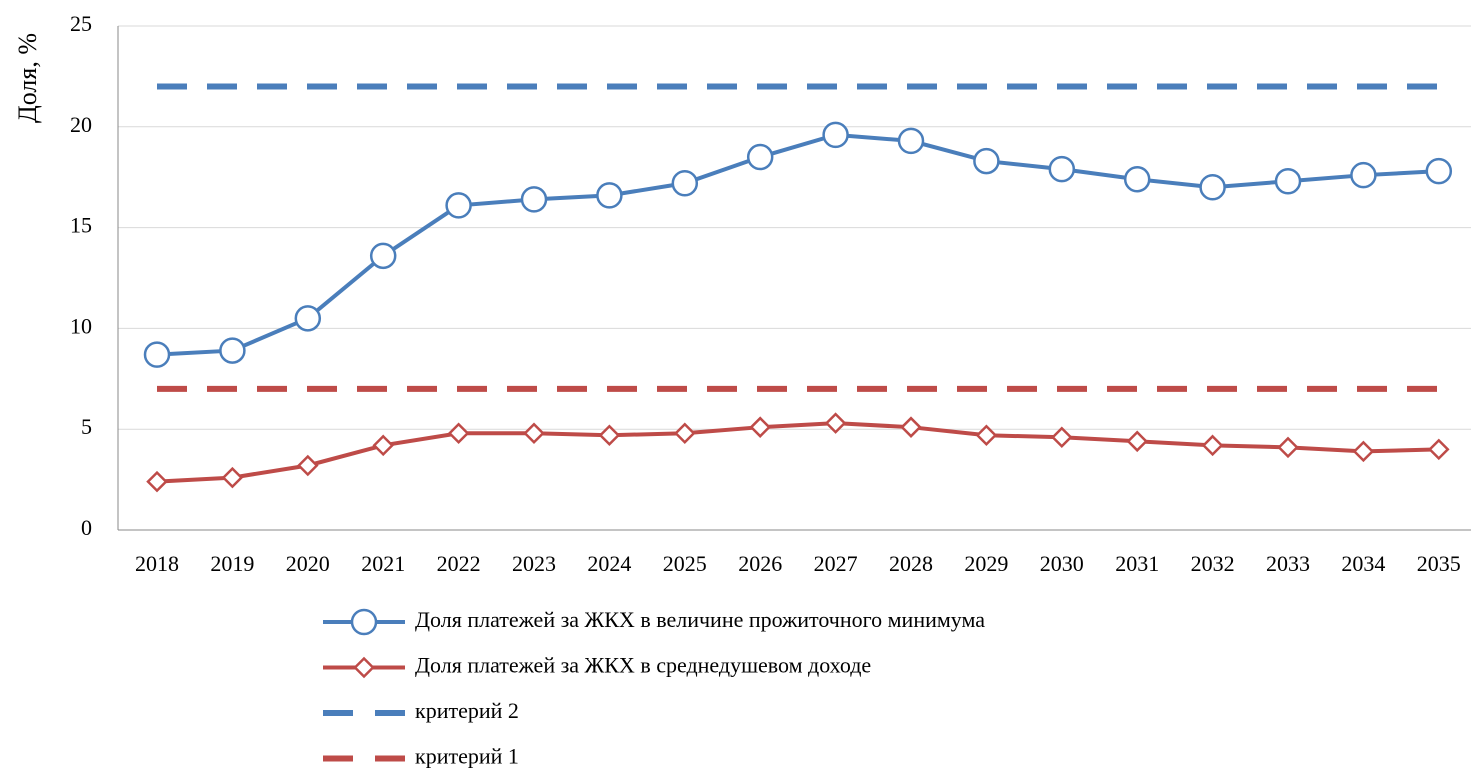 This screenshot has height=770, width=1471. I want to click on x-tick-label: 2028, so click(911, 563).